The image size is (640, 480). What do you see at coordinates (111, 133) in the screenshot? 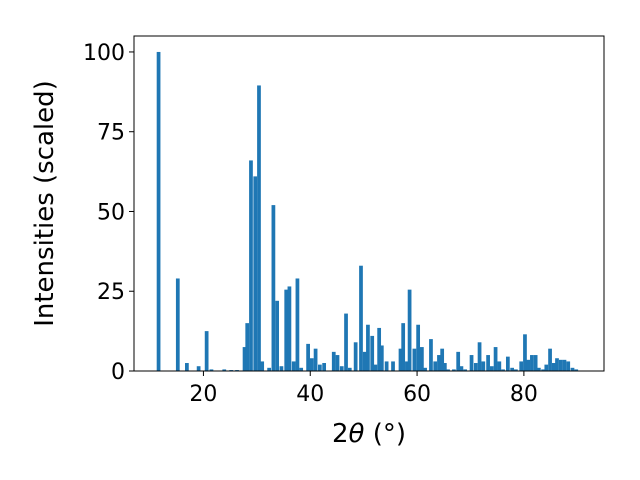
I see `y-tick-label: 75` at bounding box center [111, 133].